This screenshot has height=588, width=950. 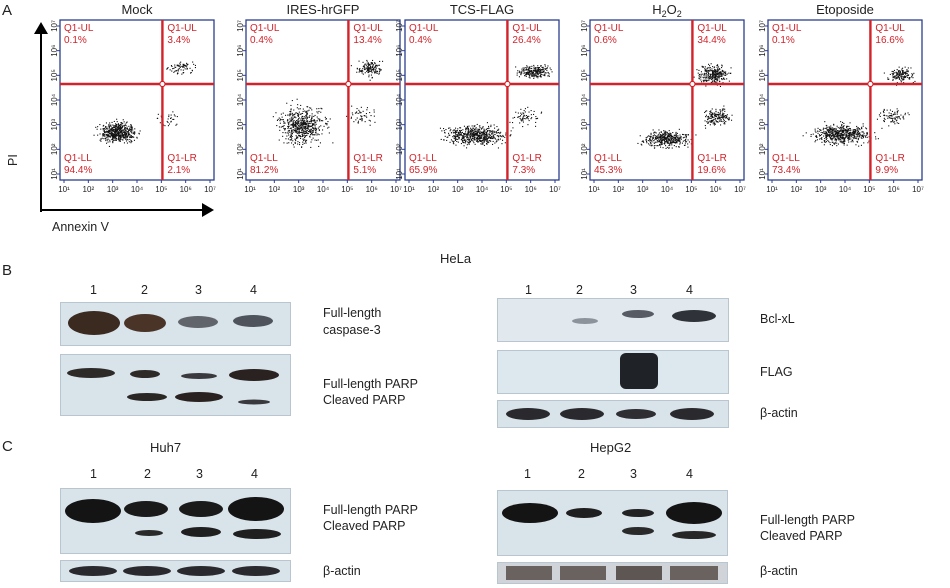 What do you see at coordinates (7, 446) in the screenshot?
I see `panel-letter-c: C` at bounding box center [7, 446].